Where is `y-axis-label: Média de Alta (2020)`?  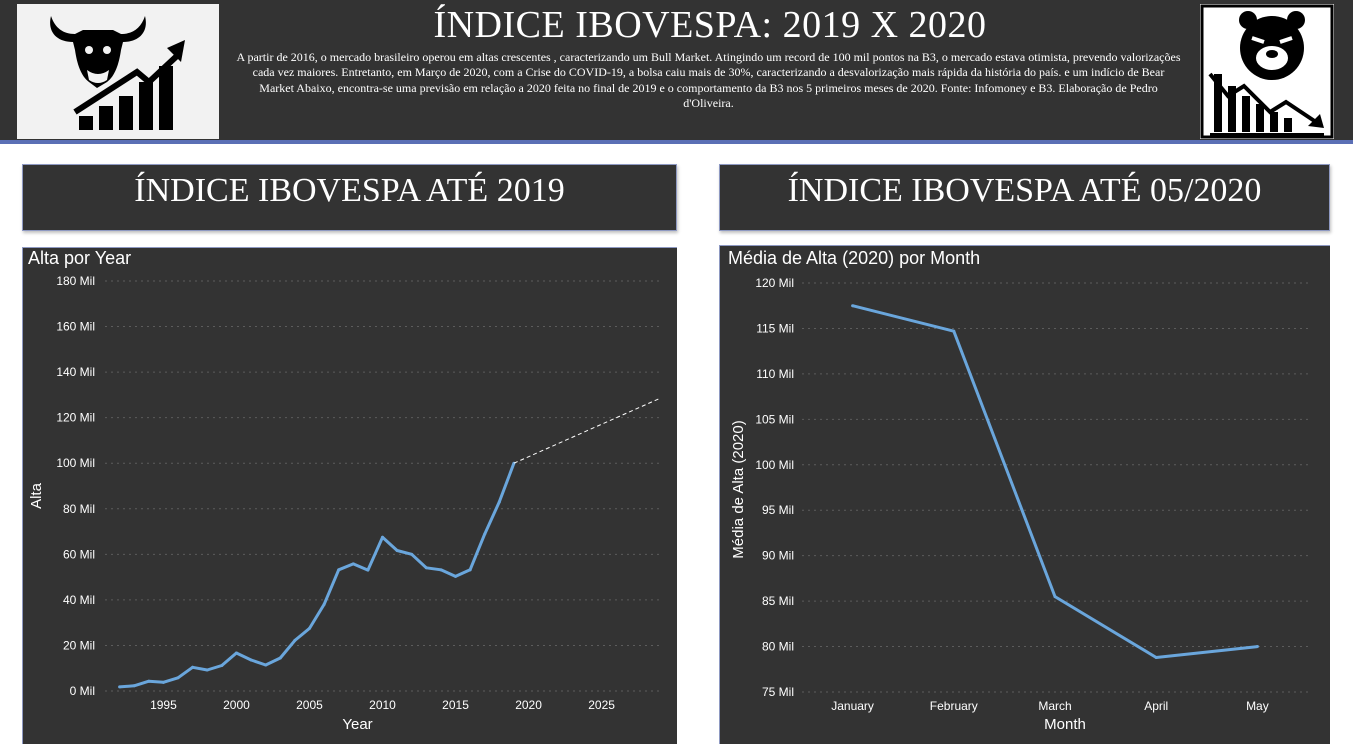 y-axis-label: Média de Alta (2020) is located at coordinates (738, 489).